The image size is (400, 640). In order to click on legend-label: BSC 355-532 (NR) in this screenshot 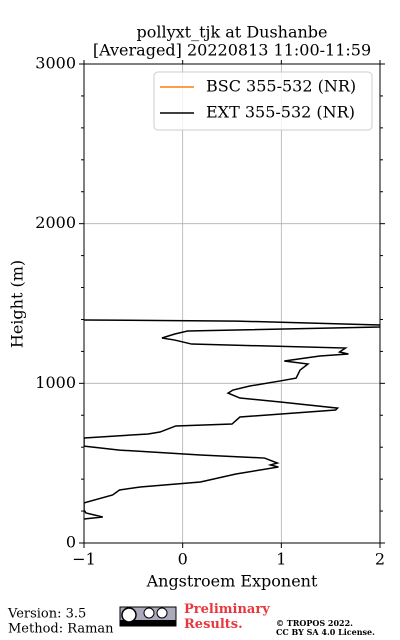, I will do `click(281, 86)`.